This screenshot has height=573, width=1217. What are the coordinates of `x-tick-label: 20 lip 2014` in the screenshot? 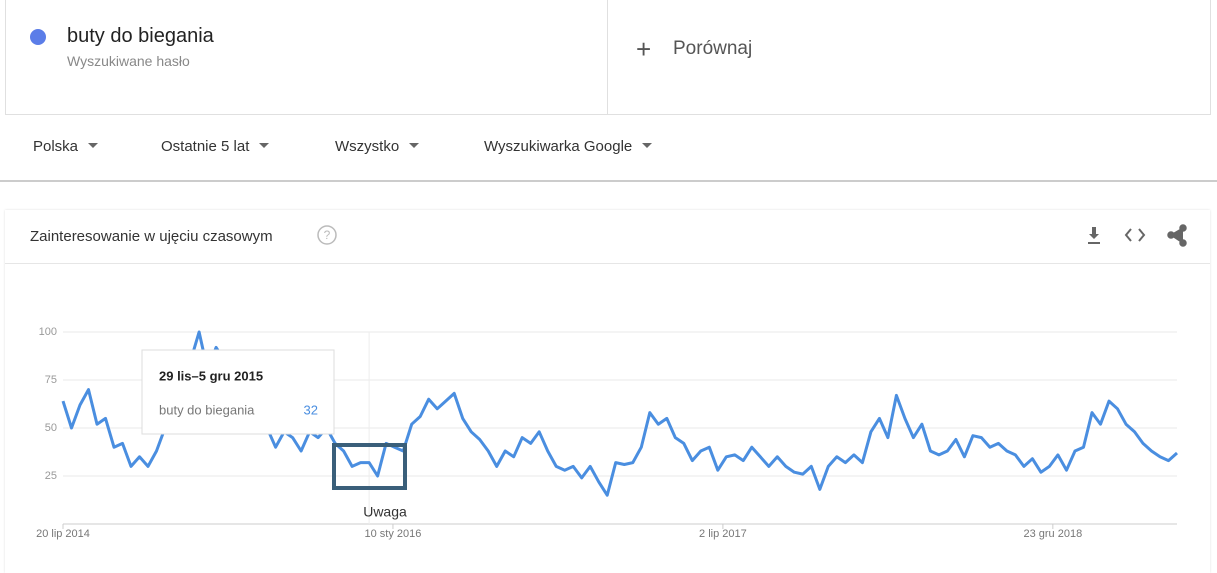 It's located at (63, 534).